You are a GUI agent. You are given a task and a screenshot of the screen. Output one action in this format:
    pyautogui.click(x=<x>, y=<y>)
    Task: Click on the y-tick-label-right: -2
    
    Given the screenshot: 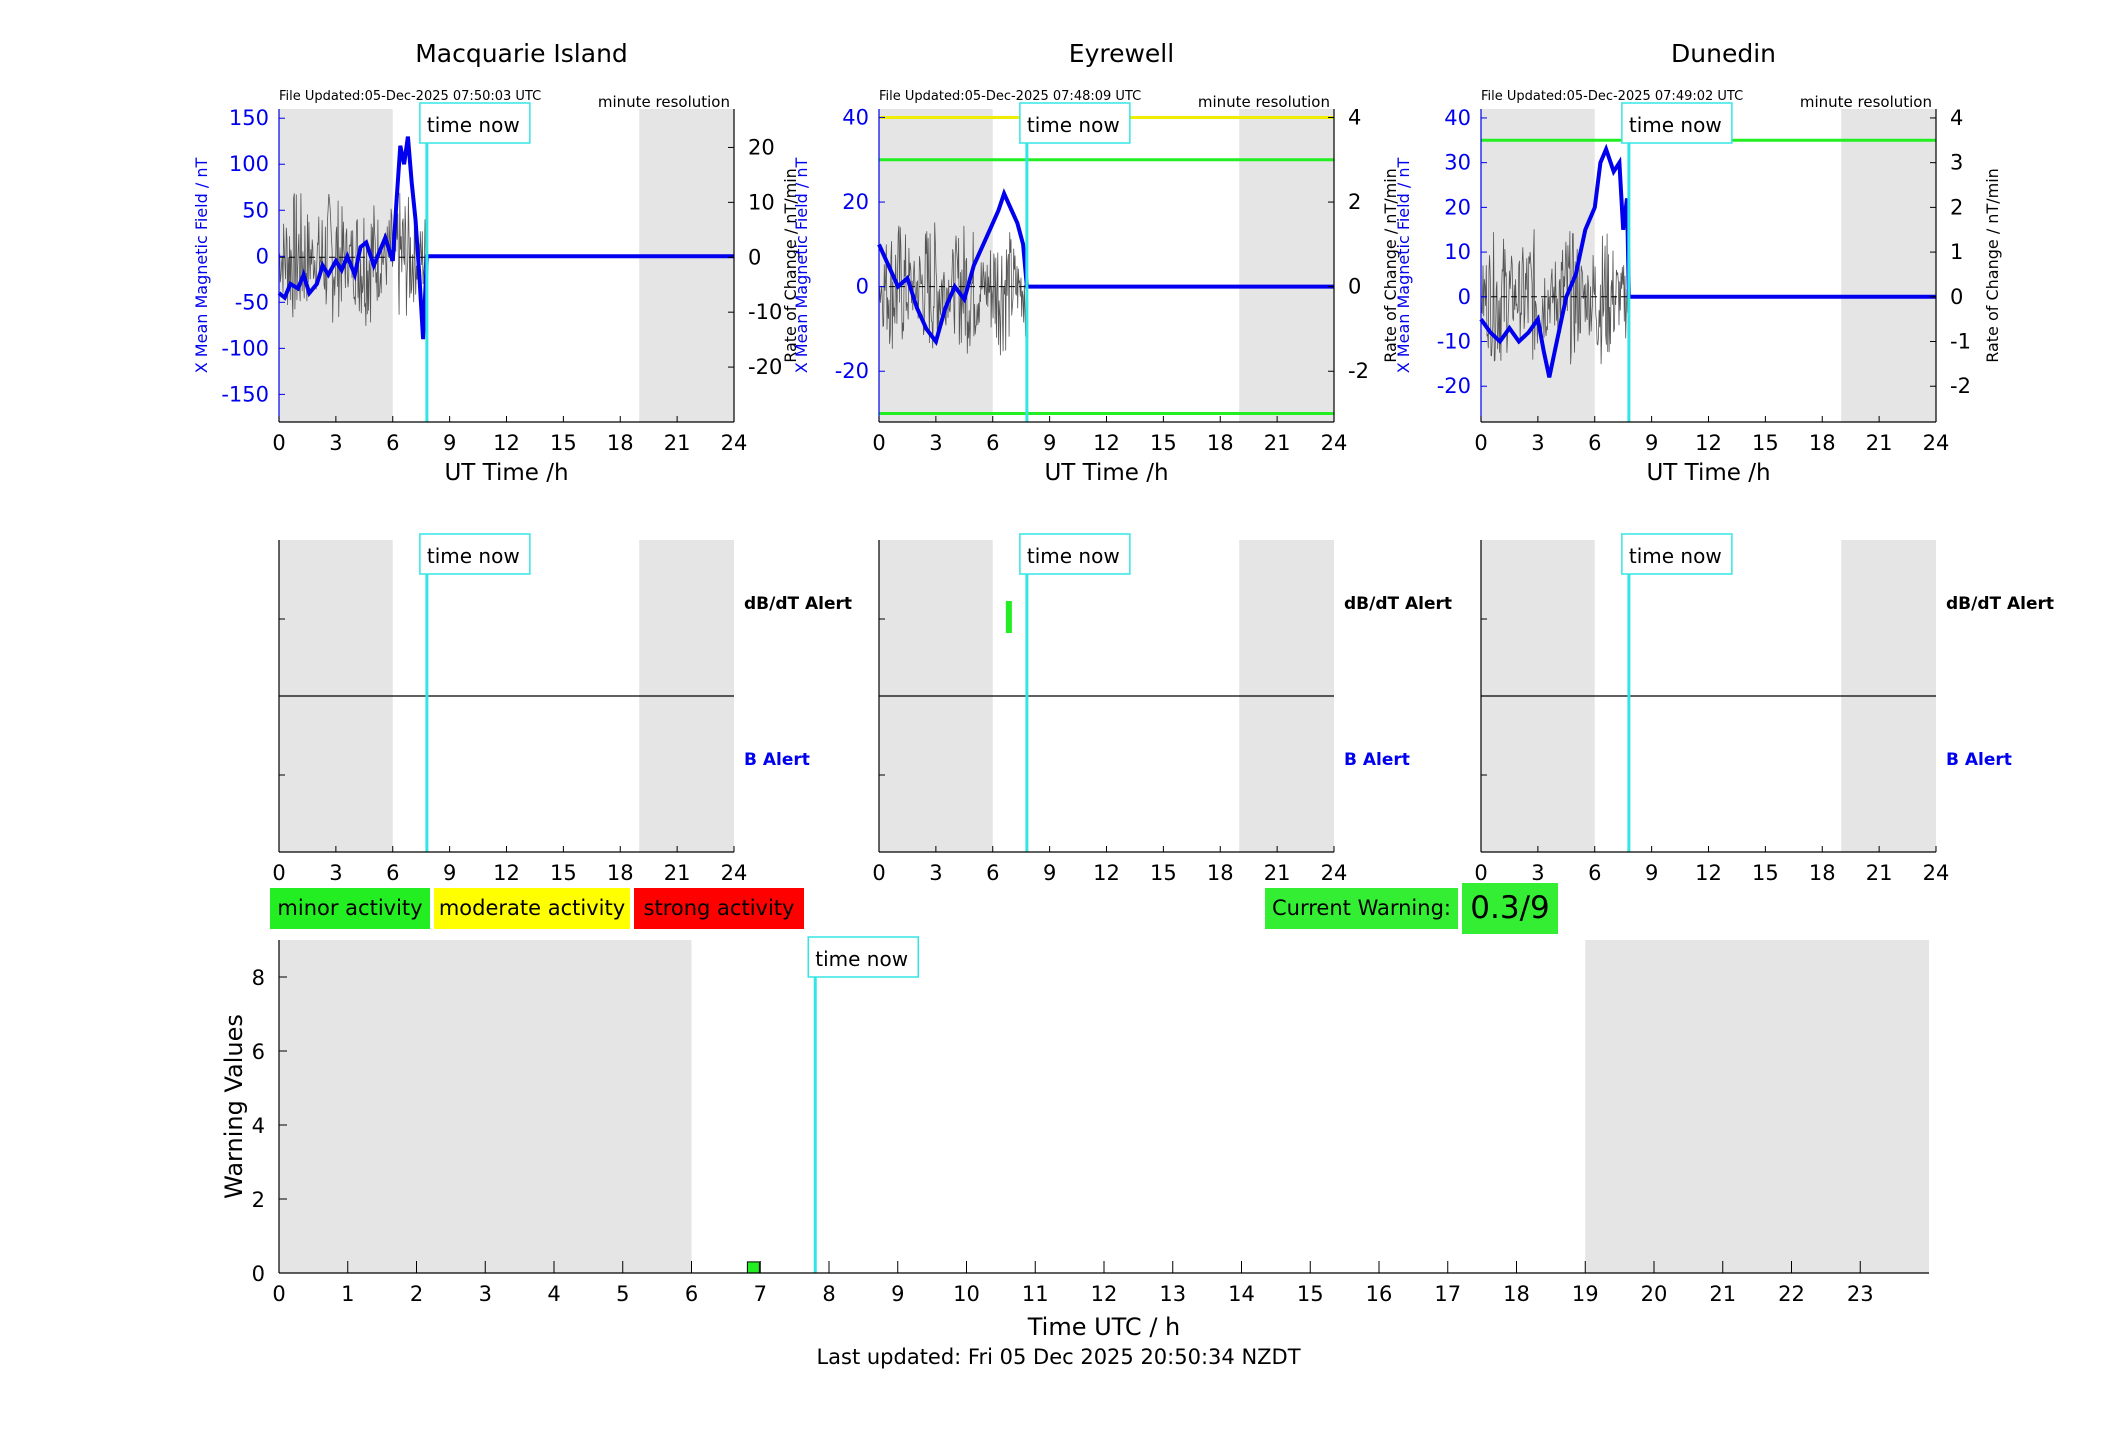 What is the action you would take?
    pyautogui.click(x=1960, y=386)
    